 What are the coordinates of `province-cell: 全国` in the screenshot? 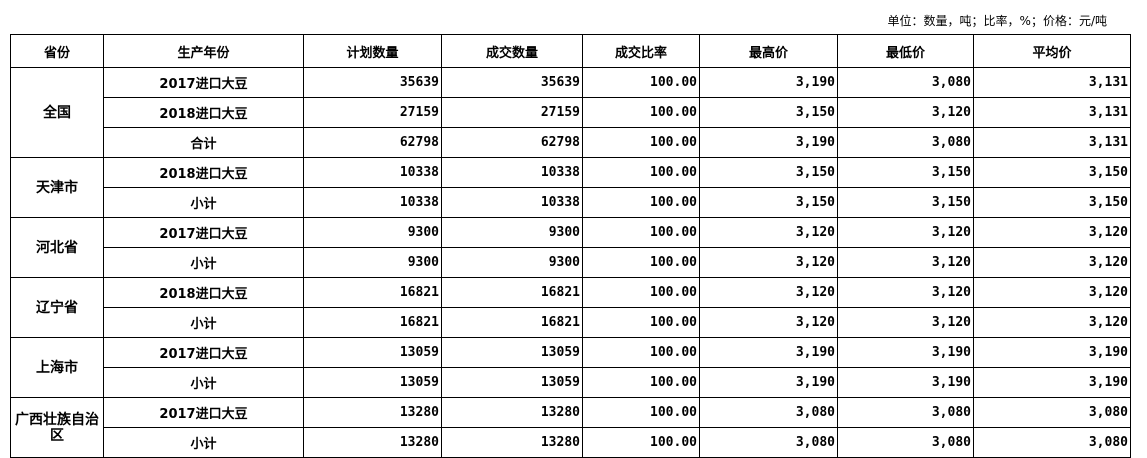 It's located at (57, 112).